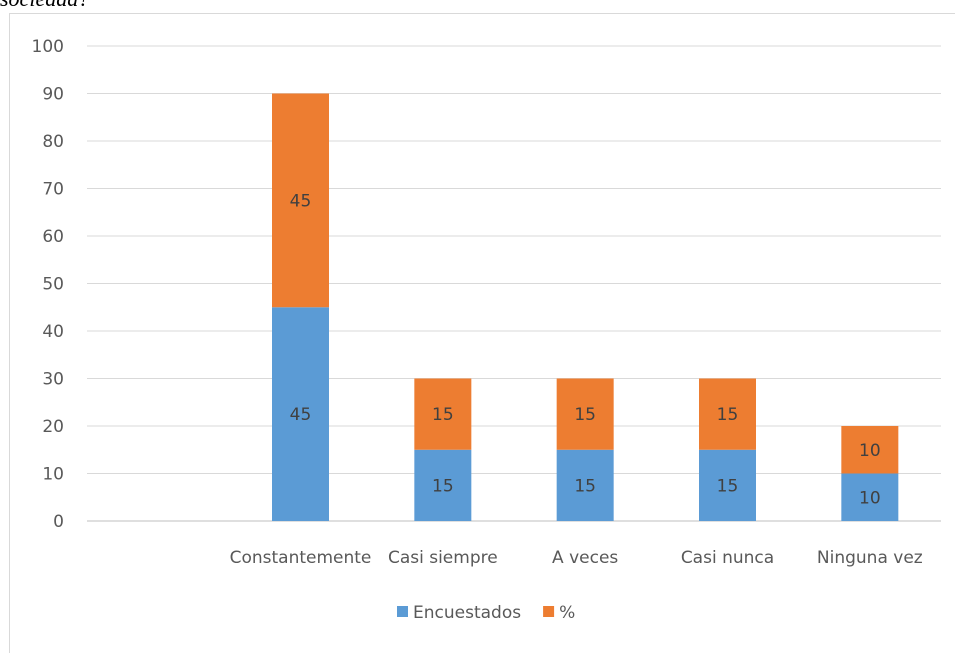 The width and height of the screenshot is (956, 653). Describe the element at coordinates (585, 558) in the screenshot. I see `x-tick-label: A veces` at that location.